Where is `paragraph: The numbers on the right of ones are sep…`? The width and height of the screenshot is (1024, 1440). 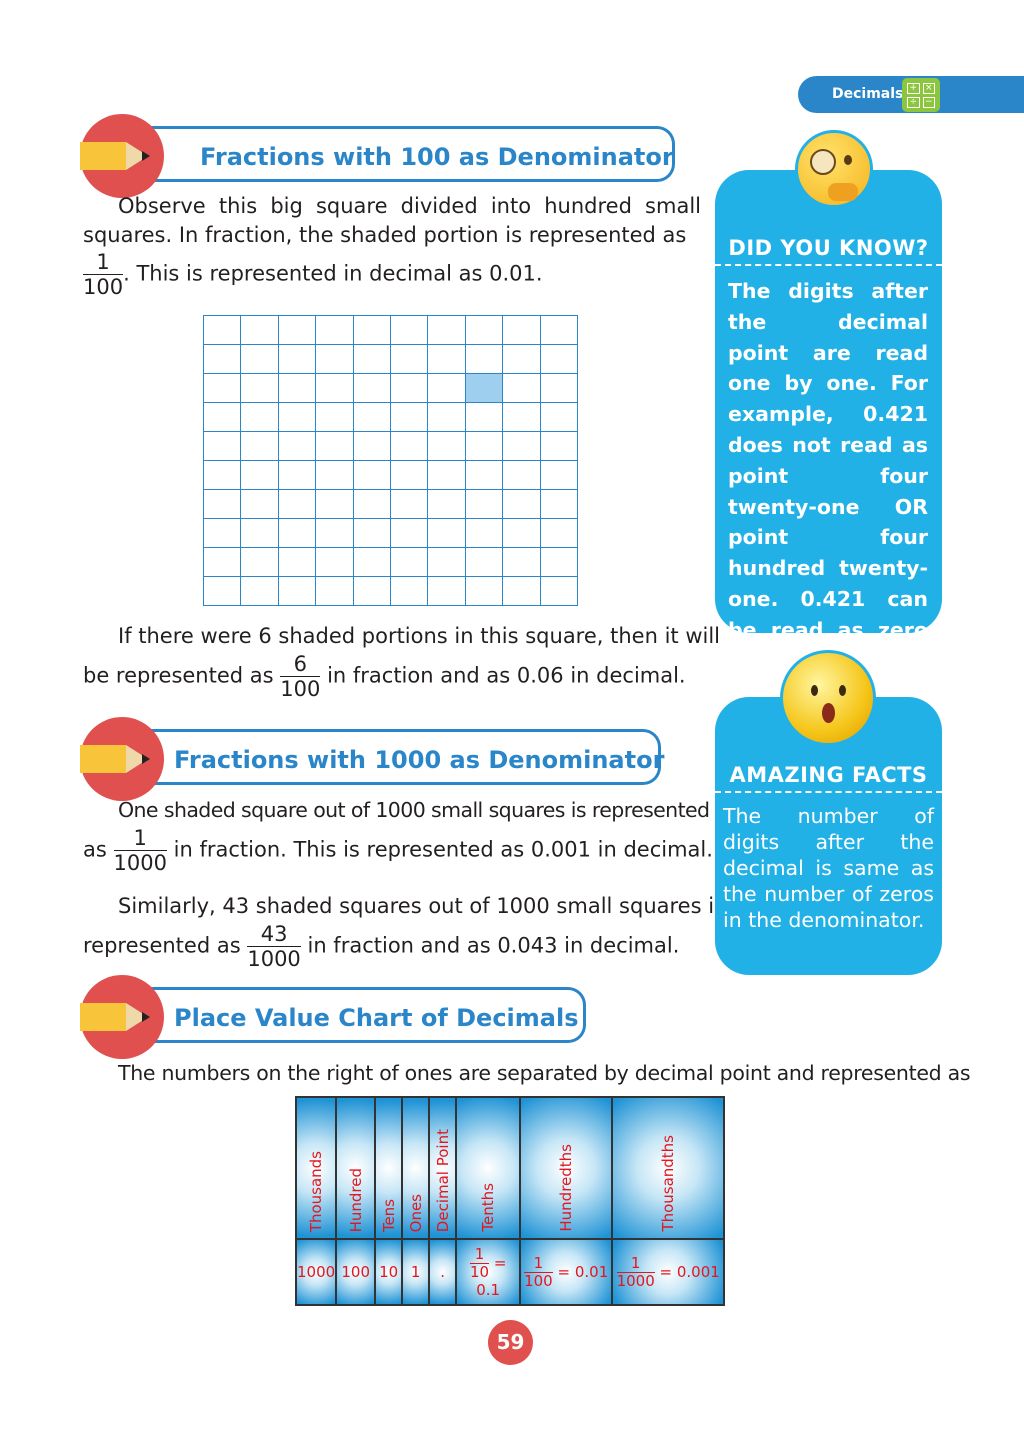
paragraph: The numbers on the right of ones are sep… is located at coordinates (544, 1073).